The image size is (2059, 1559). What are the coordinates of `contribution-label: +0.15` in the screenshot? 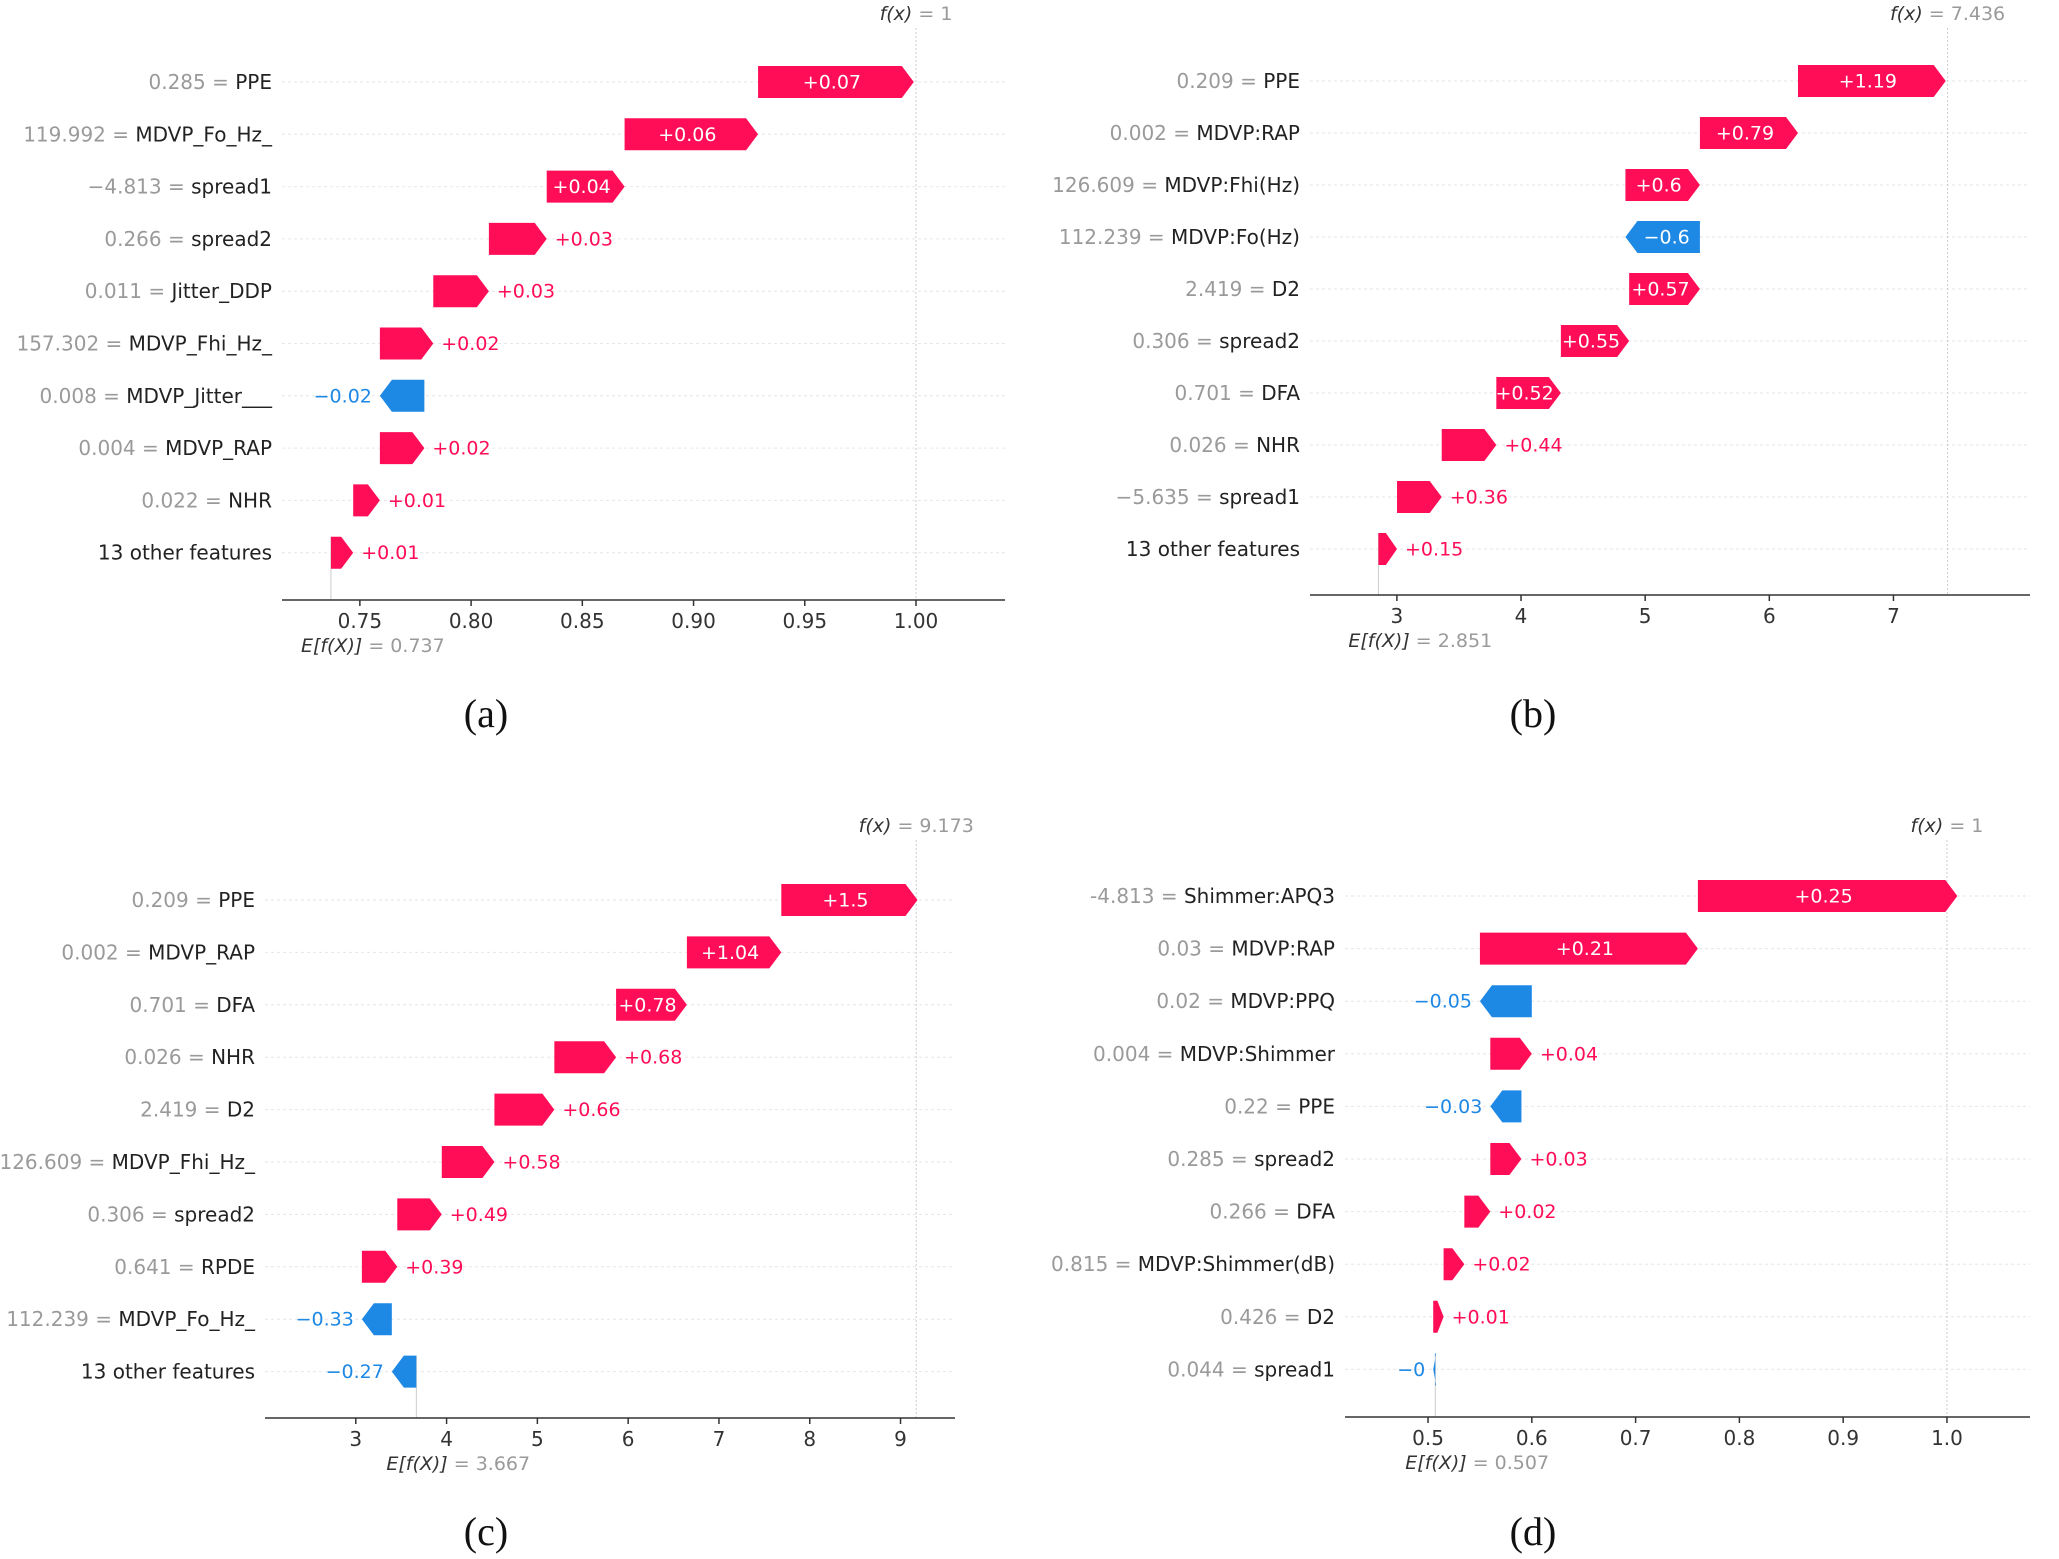 It's located at (1434, 550).